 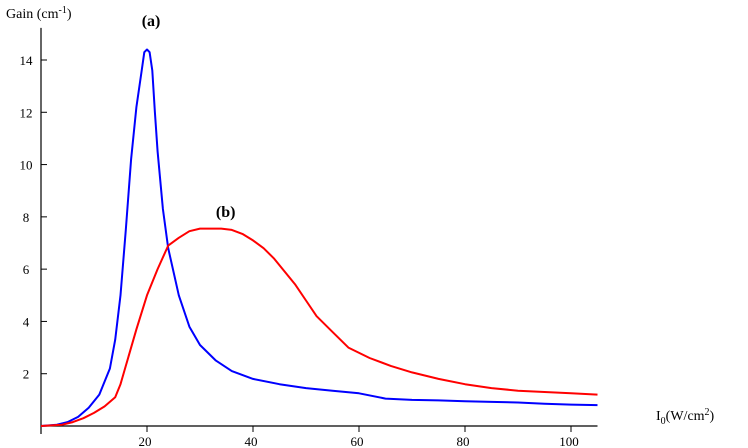 What do you see at coordinates (189, 117) in the screenshot?
I see `annotations: (a) (b)` at bounding box center [189, 117].